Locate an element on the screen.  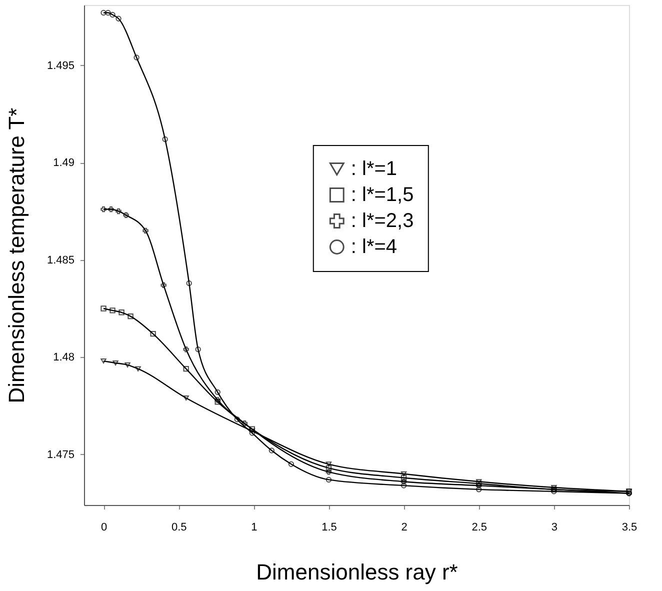
y-tick-label: 1.48 is located at coordinates (63, 358).